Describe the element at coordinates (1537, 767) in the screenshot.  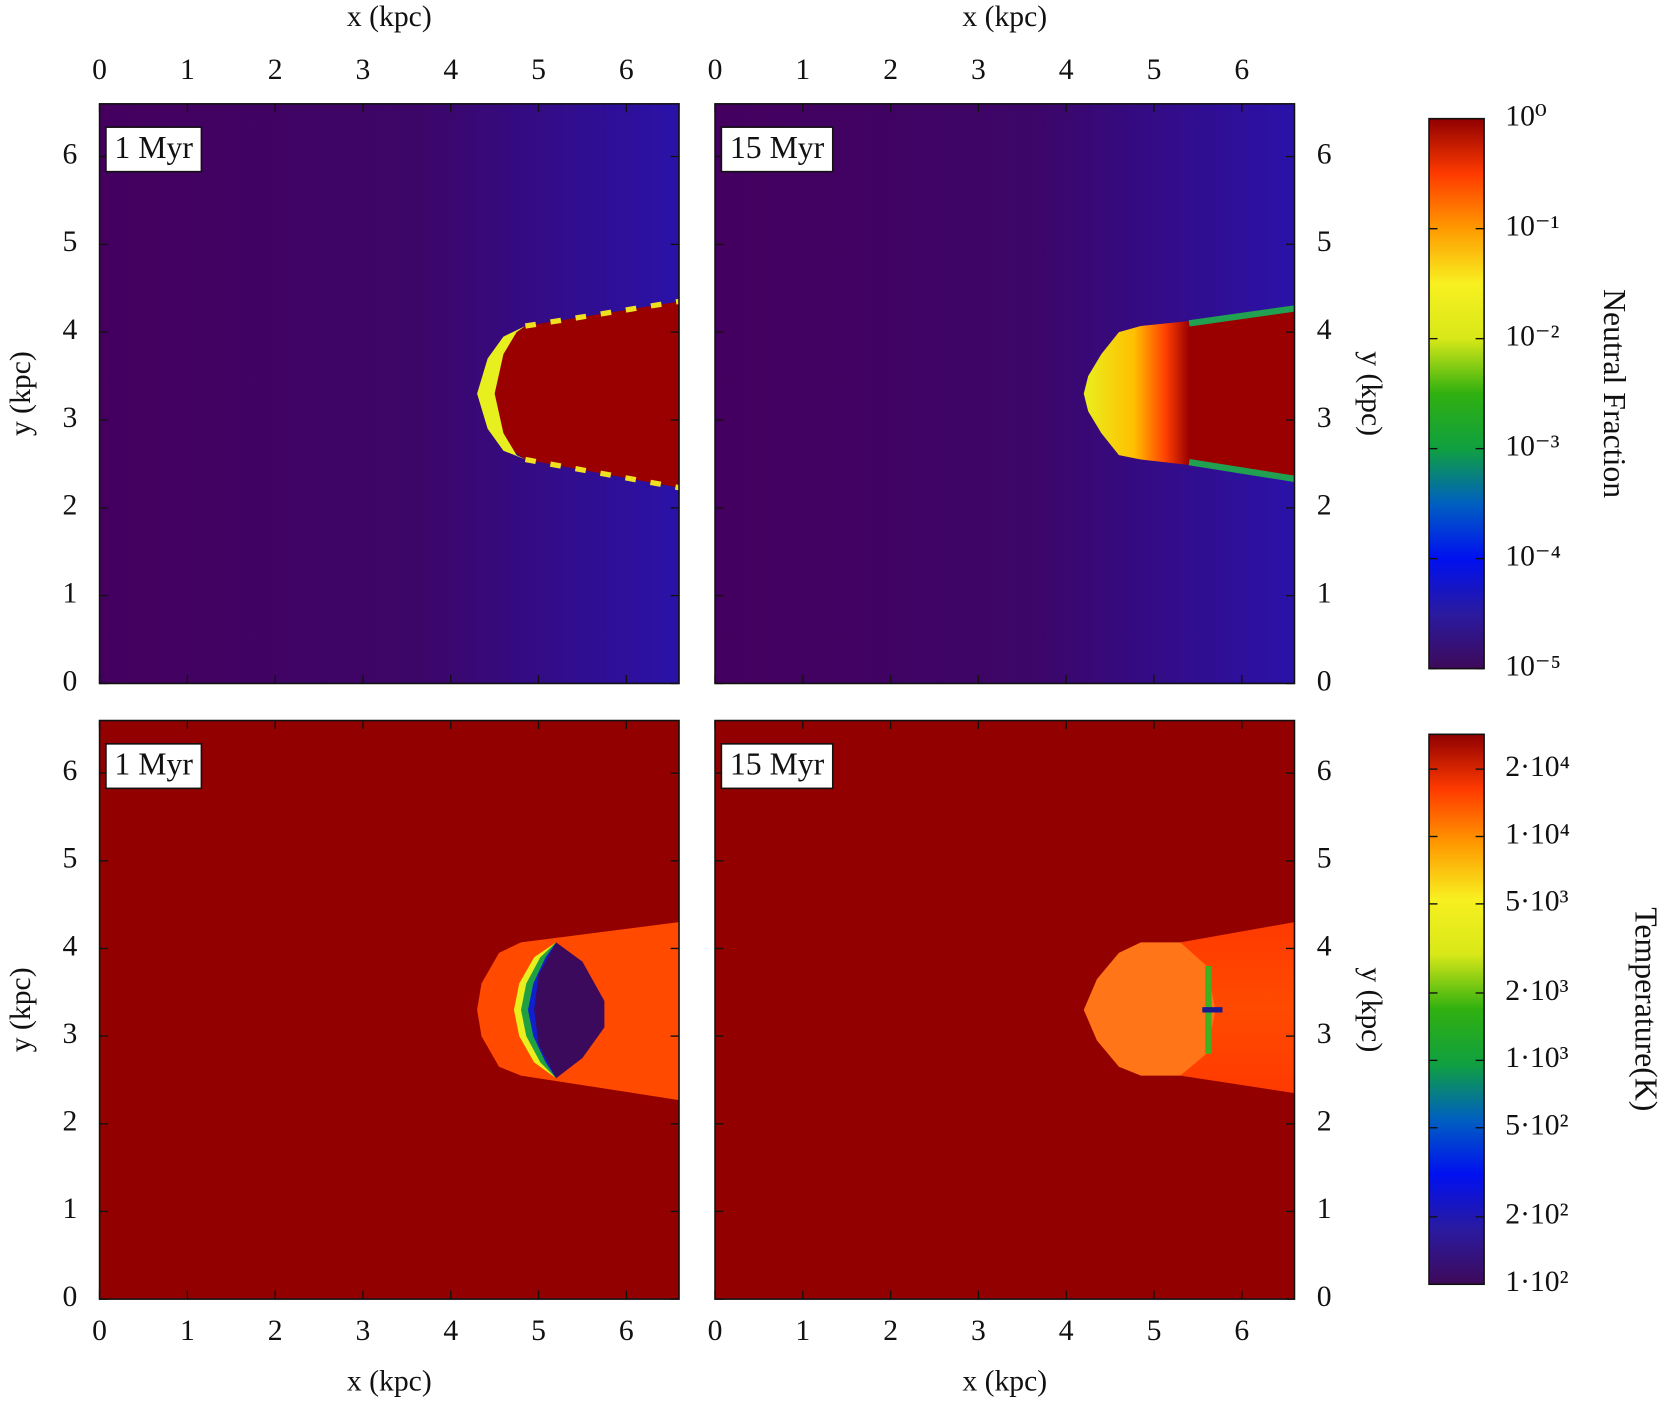
I see `colorbar-tick-label: 2·10⁴` at that location.